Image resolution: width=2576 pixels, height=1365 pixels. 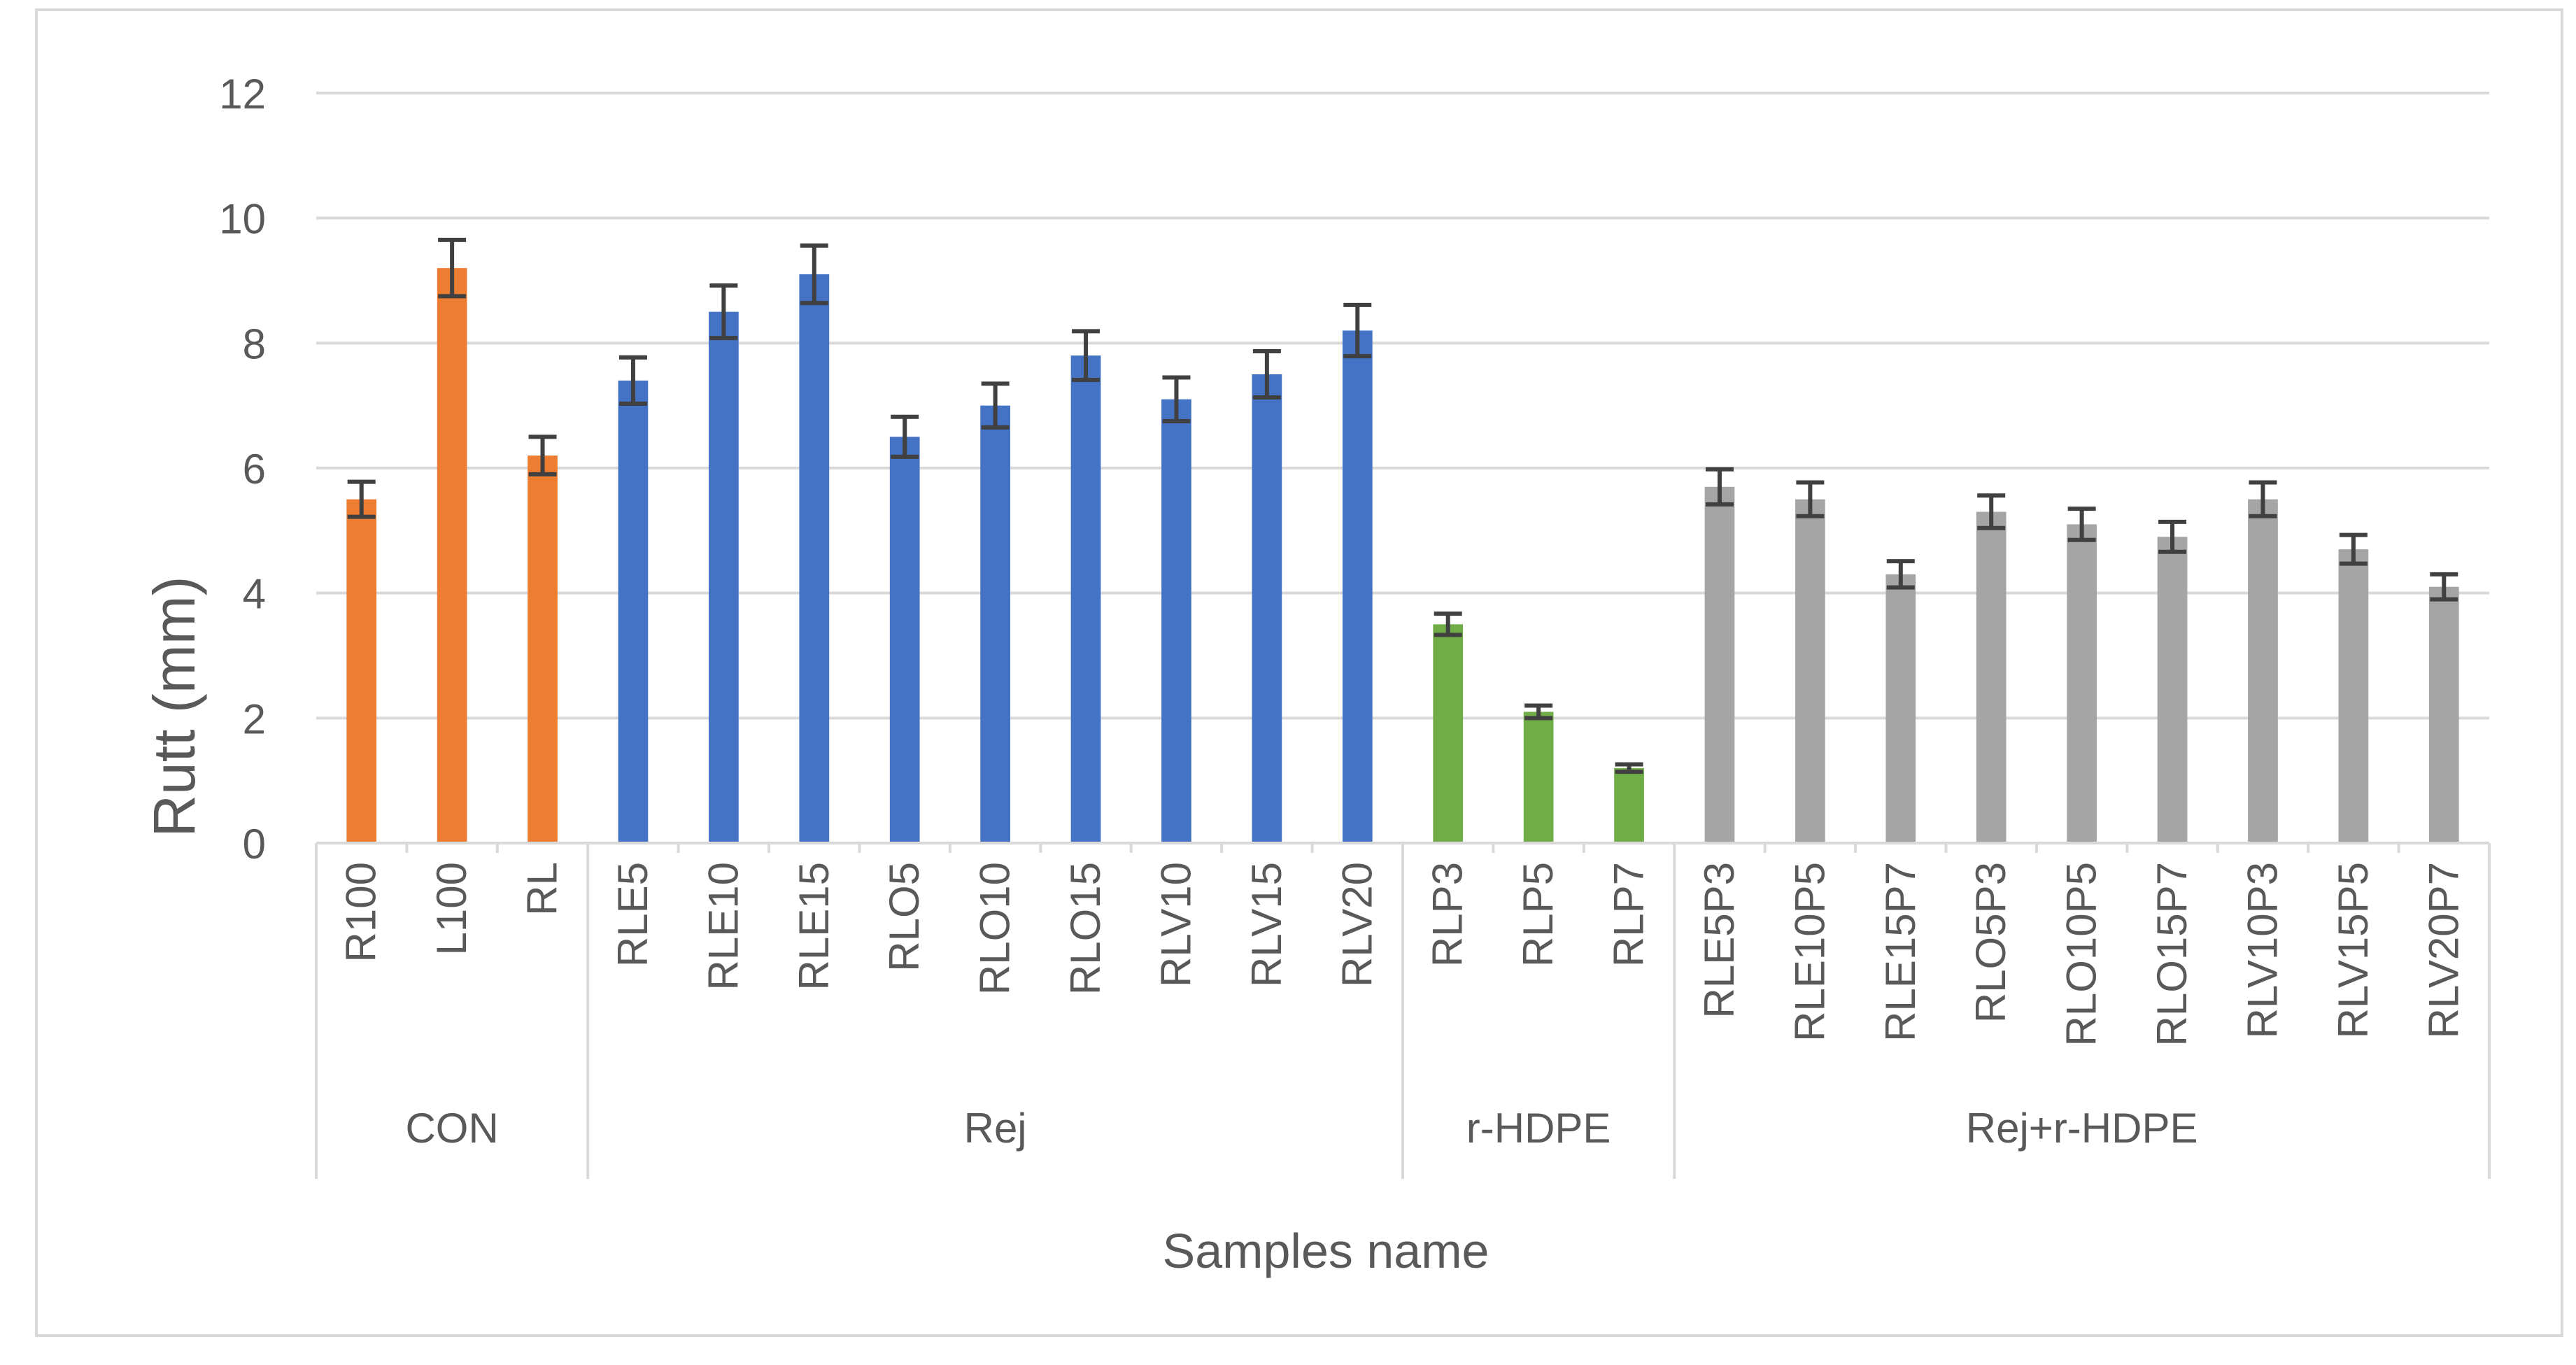 What do you see at coordinates (451, 908) in the screenshot?
I see `x-tick-label: L100` at bounding box center [451, 908].